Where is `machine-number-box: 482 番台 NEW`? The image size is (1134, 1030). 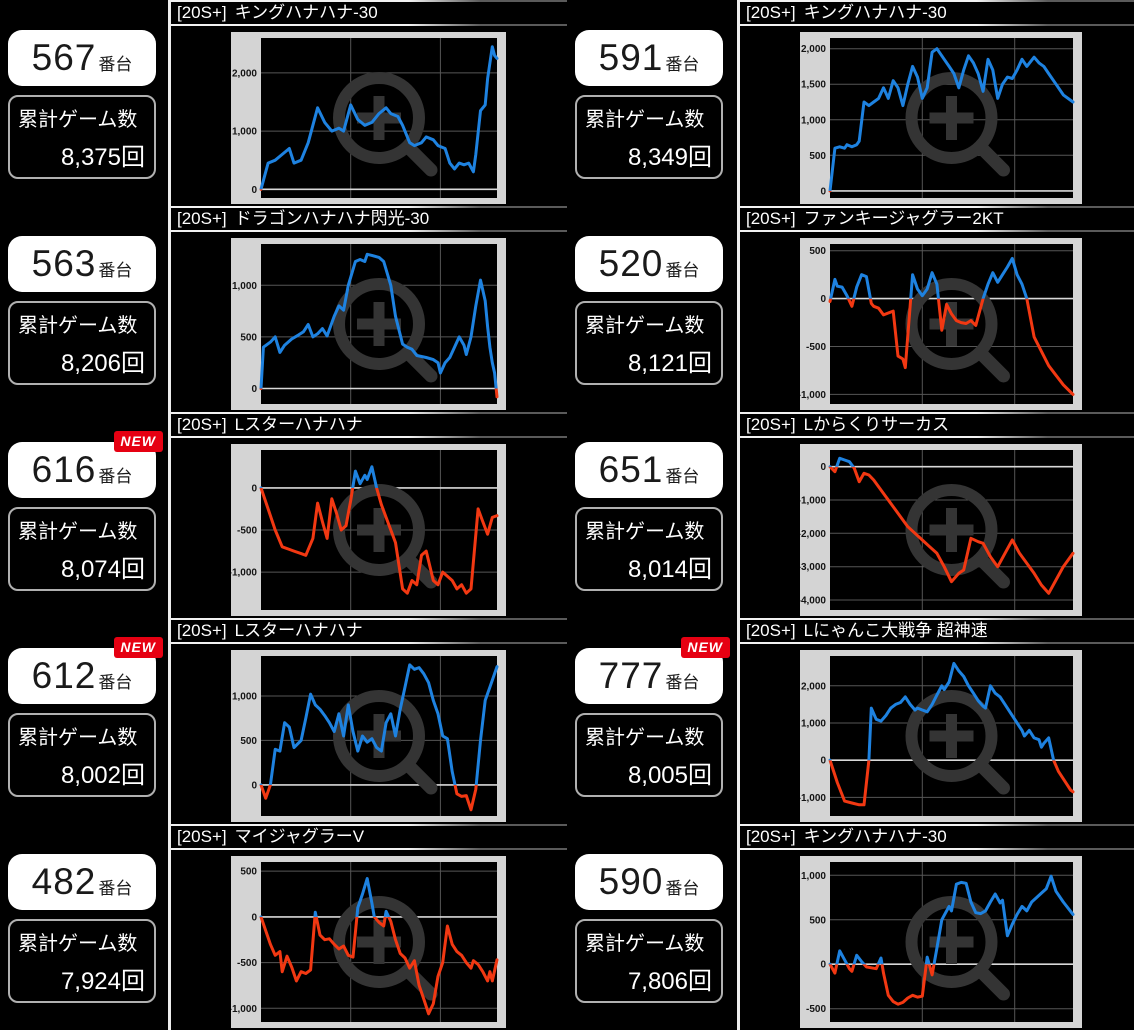
machine-number-box: 482 番台 NEW is located at coordinates (82, 882).